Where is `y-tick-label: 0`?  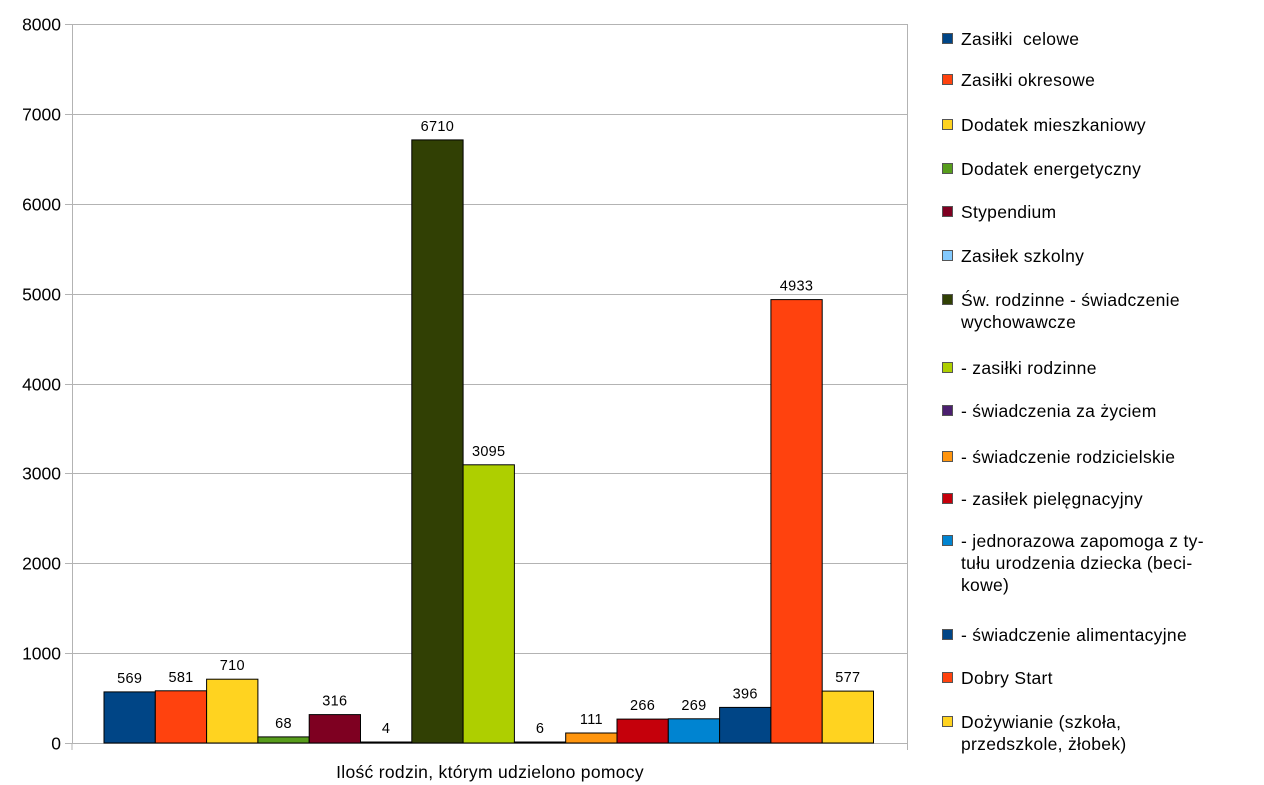
y-tick-label: 0 is located at coordinates (56, 744).